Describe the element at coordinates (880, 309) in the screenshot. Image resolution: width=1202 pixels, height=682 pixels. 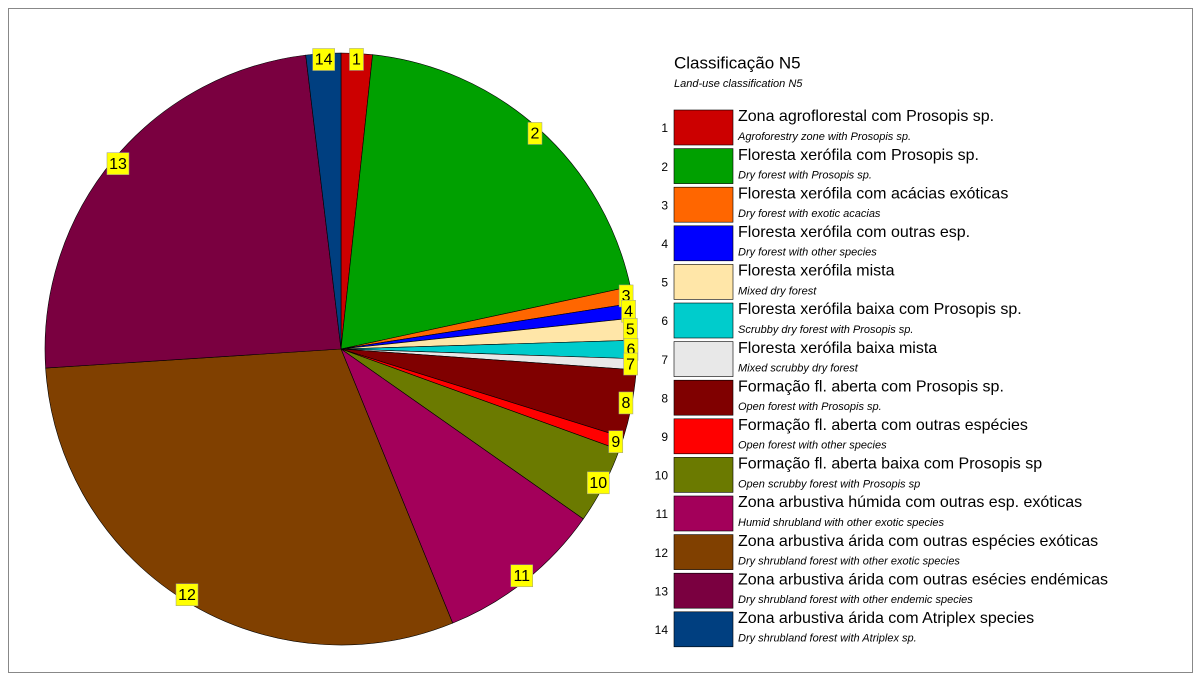
I see `legend-name: Floresta xerófila baixa com Prosopis sp.` at that location.